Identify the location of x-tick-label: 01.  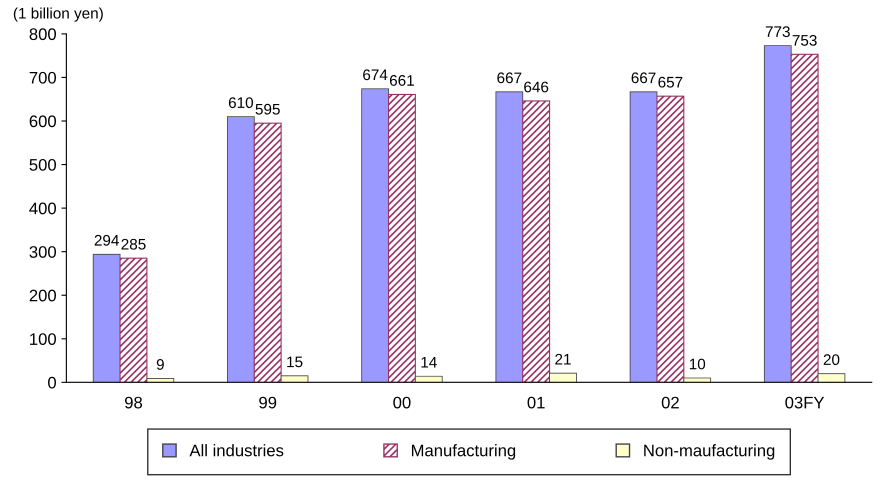
(536, 402).